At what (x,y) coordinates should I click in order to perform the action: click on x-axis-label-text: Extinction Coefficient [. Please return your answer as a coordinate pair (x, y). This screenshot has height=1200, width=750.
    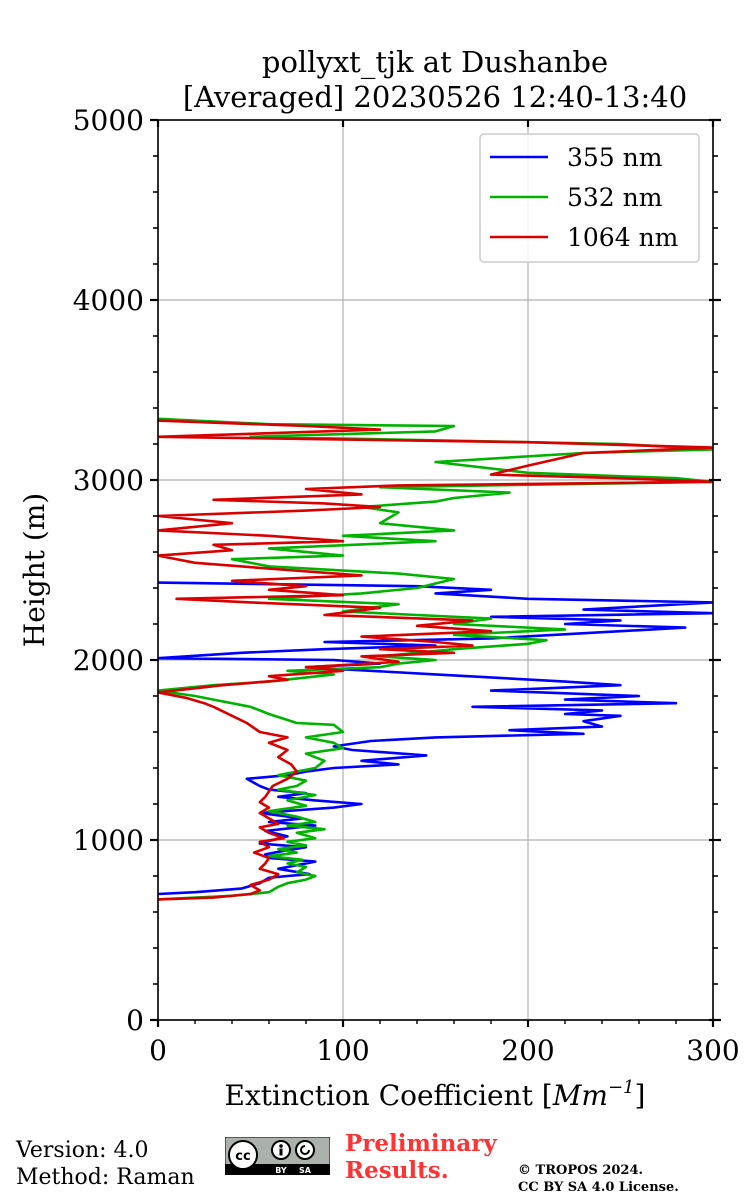
    Looking at the image, I should click on (389, 1095).